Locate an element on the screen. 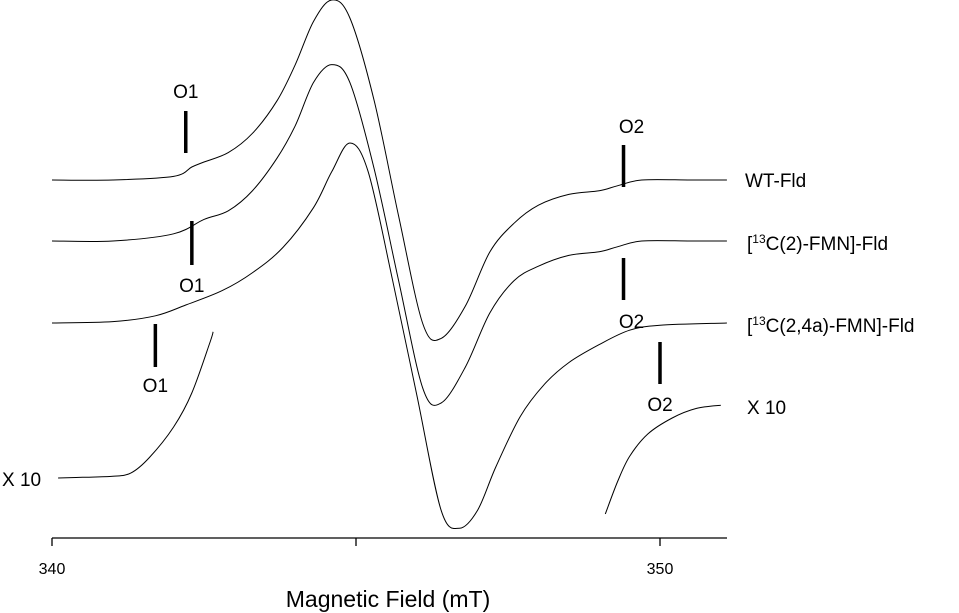 The image size is (959, 613). x-axis: 340 350 is located at coordinates (383, 557).